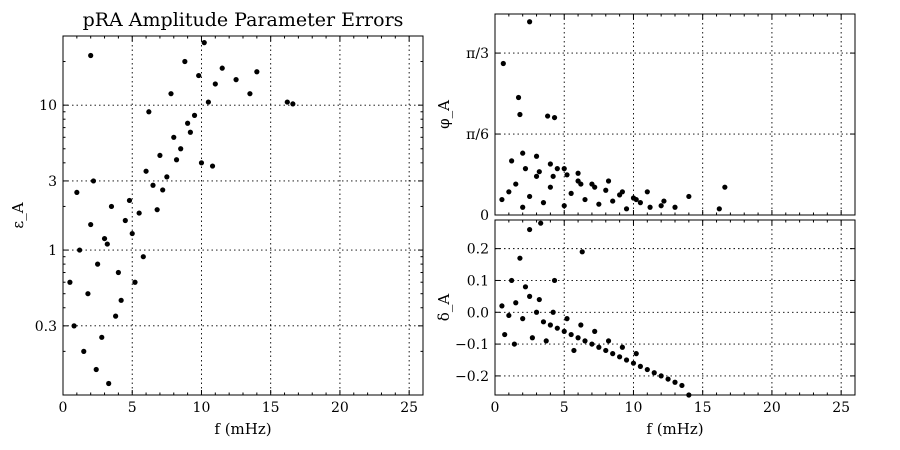 The width and height of the screenshot is (900, 450). Describe the element at coordinates (564, 408) in the screenshot. I see `x-tick-label: 5` at that location.